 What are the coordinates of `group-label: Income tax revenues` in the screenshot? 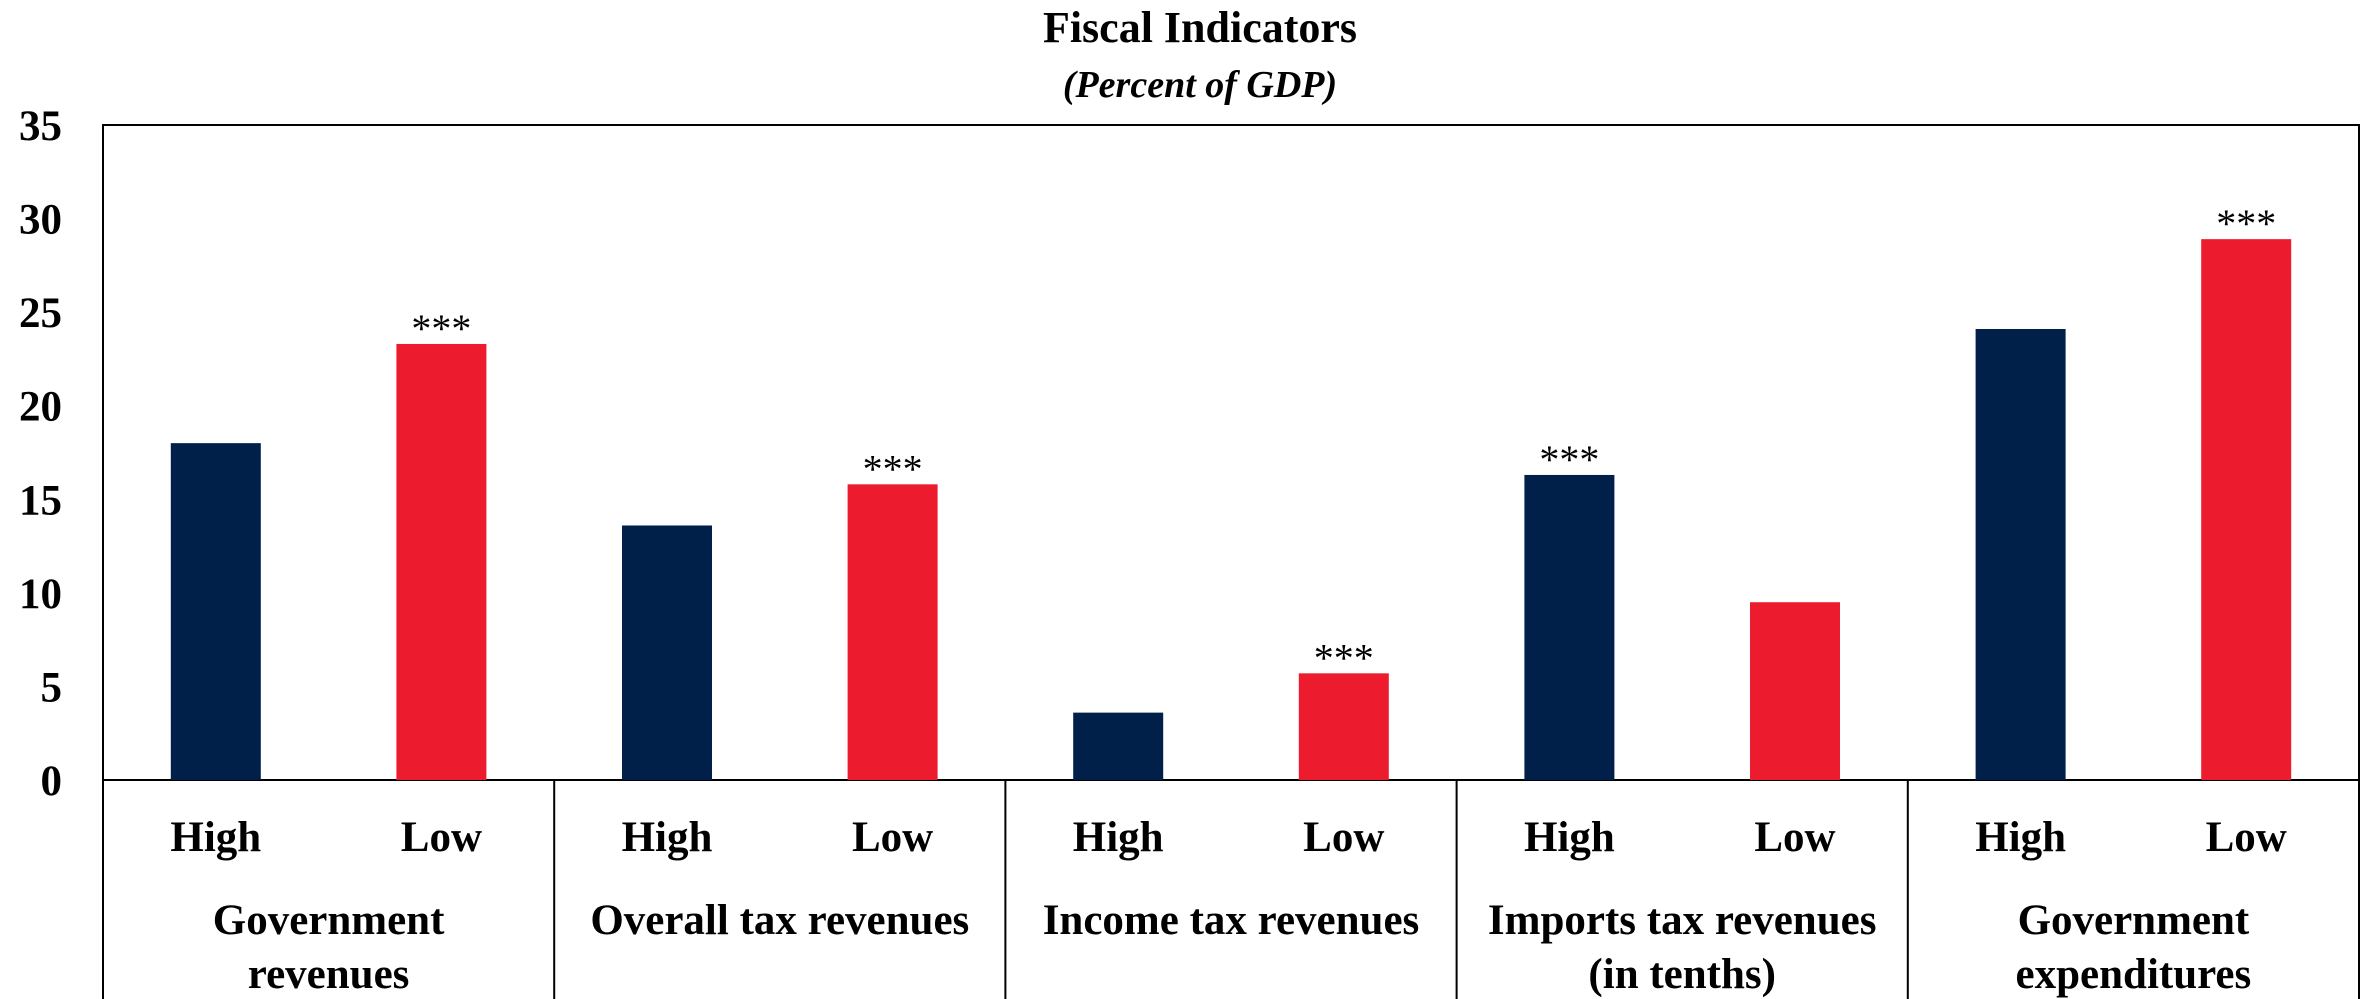 It's located at (1231, 920).